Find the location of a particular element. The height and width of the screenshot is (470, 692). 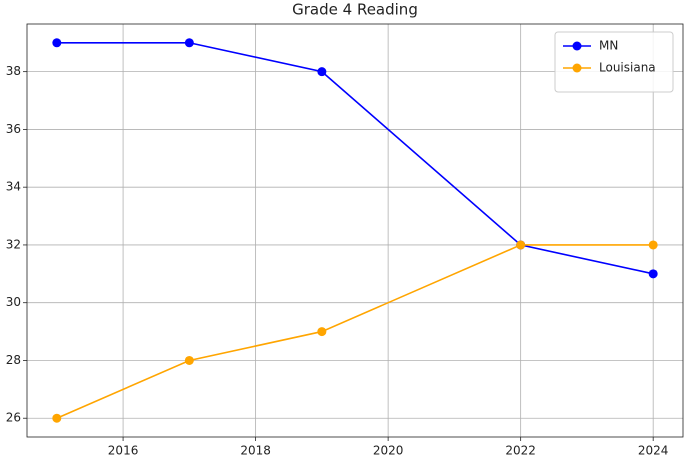

y-tick-label: 32 is located at coordinates (13, 244).